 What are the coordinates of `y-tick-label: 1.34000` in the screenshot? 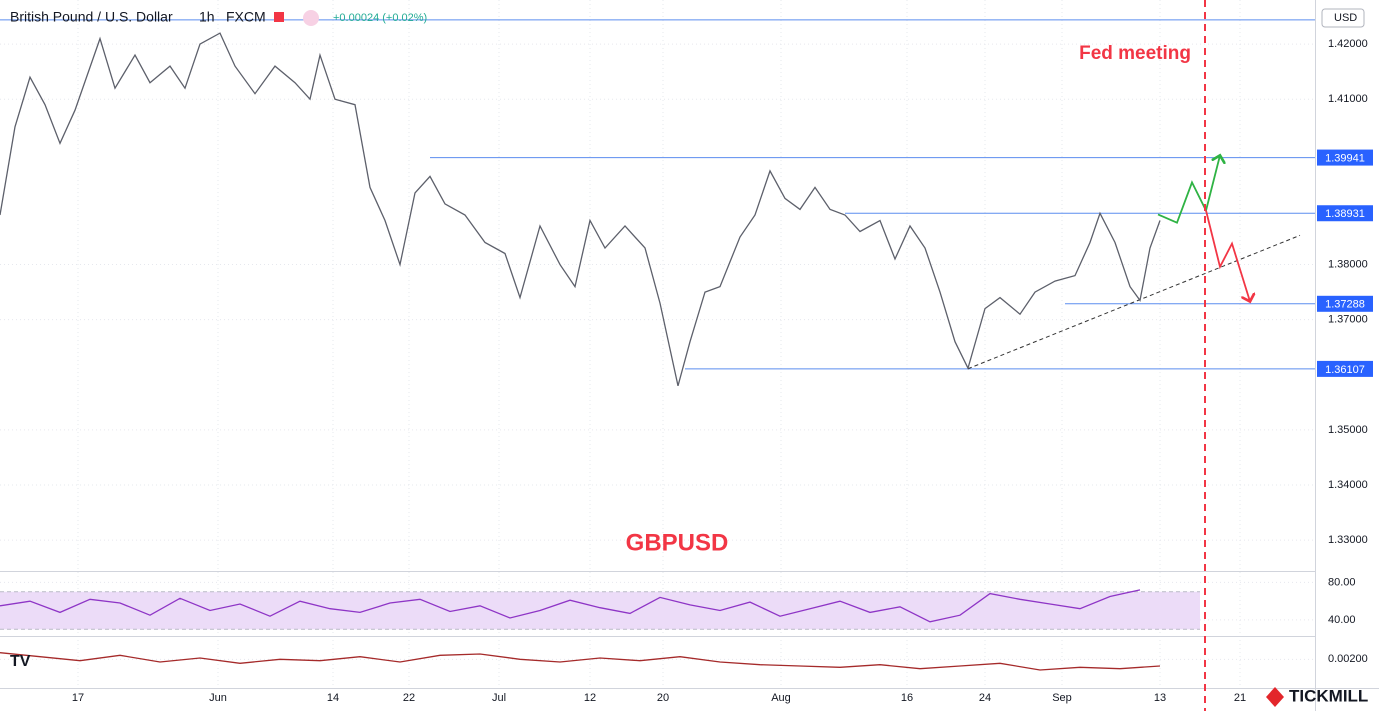 It's located at (1348, 485).